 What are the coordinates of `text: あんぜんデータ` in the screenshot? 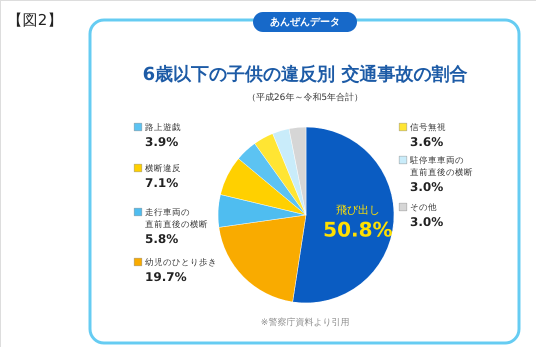 It's located at (305, 22).